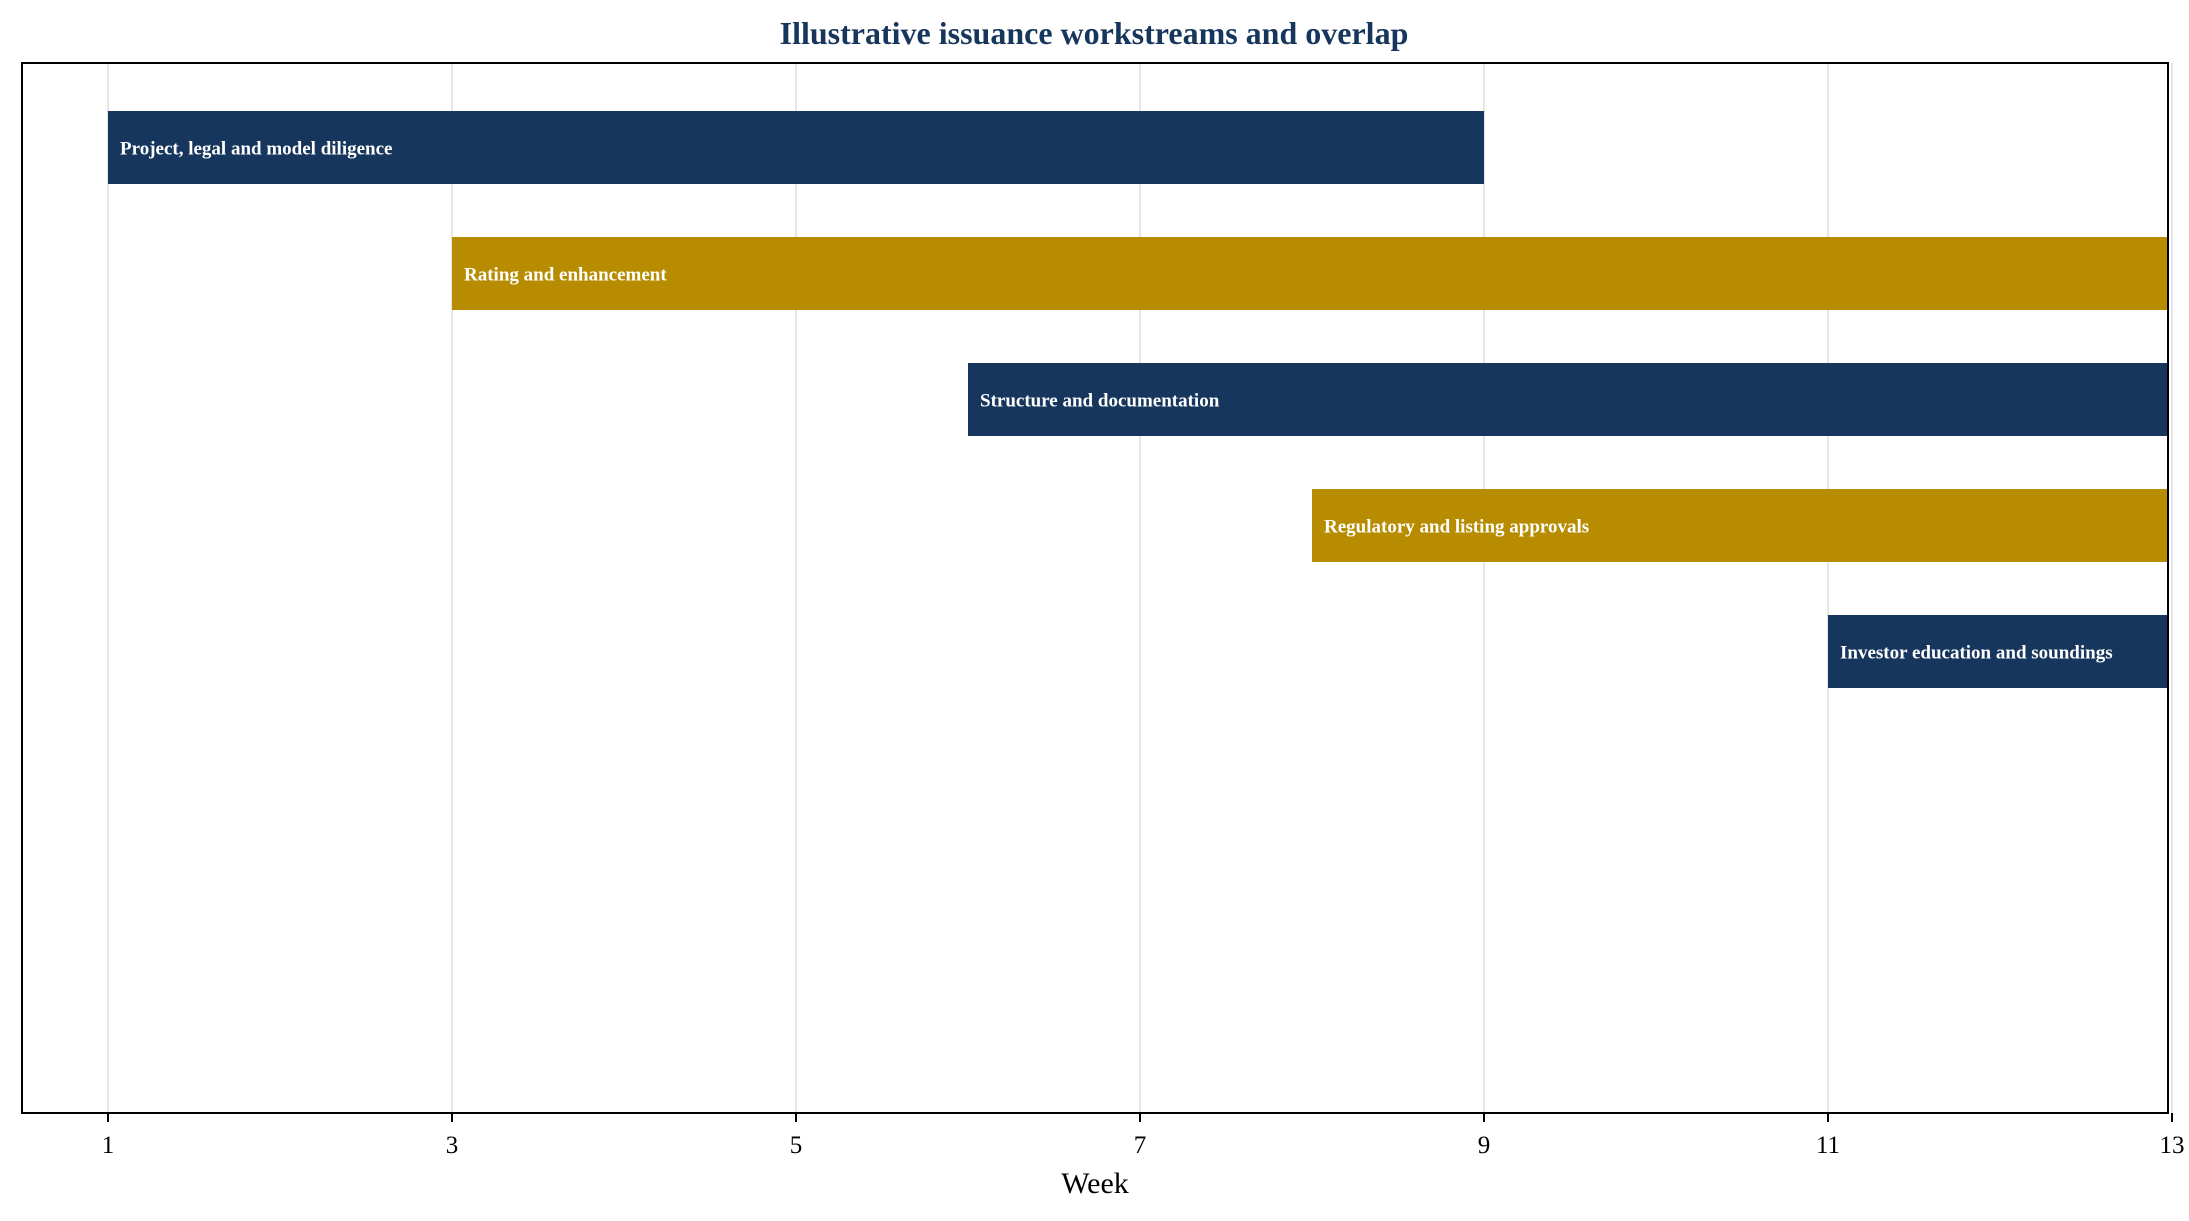  I want to click on x-tick-label-1: 1, so click(108, 1145).